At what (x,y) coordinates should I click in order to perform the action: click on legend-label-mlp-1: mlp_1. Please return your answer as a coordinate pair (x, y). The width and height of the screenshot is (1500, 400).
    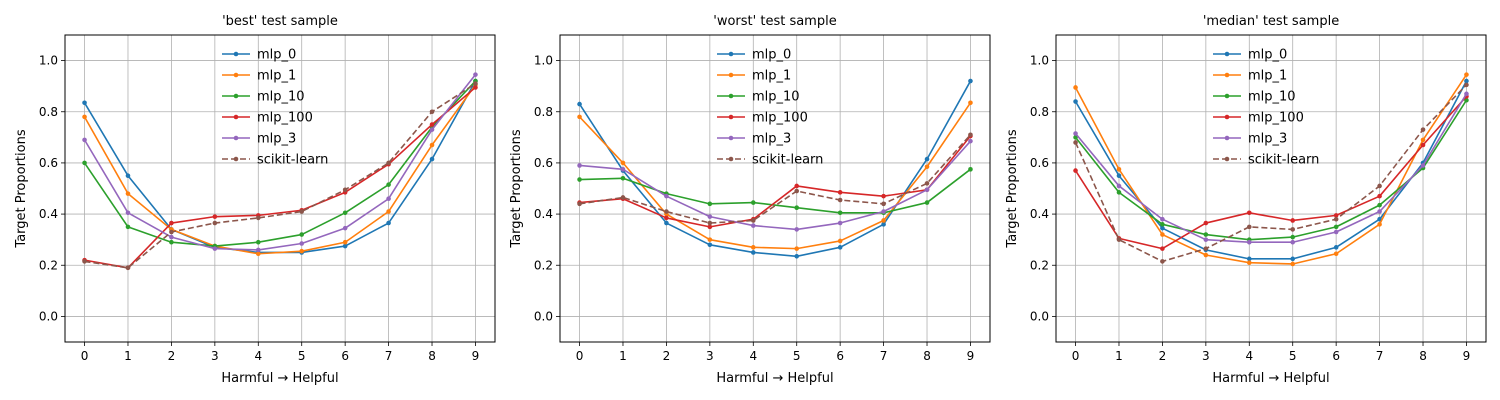
    Looking at the image, I should click on (276, 76).